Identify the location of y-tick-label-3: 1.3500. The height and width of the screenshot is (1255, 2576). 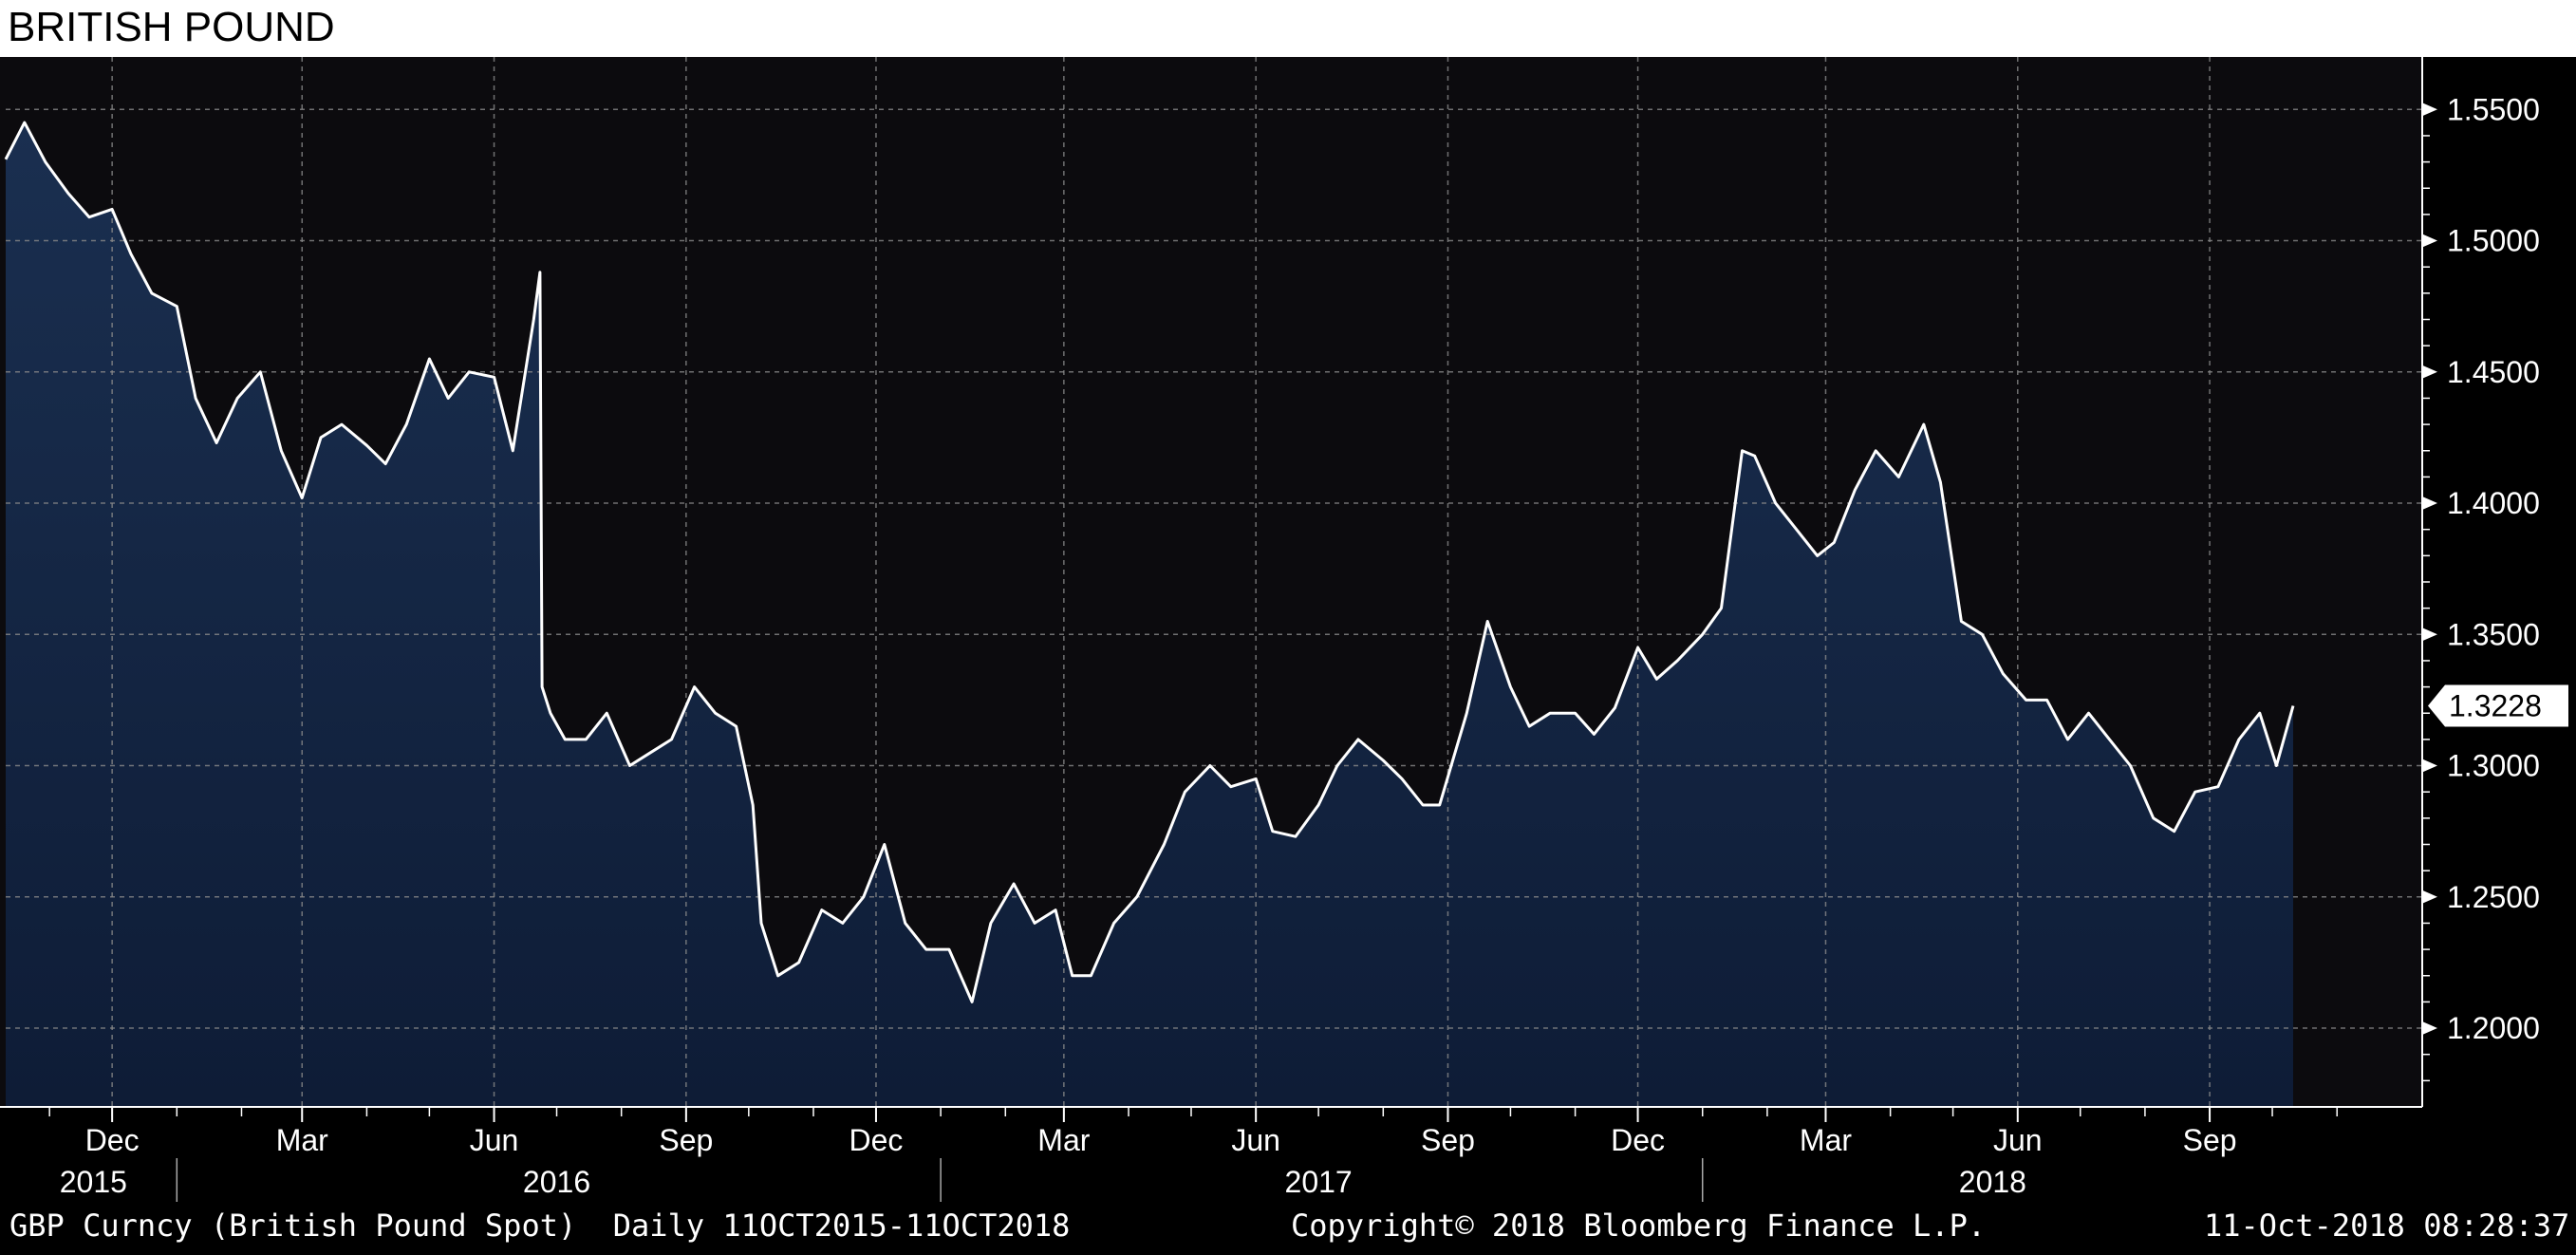
(2494, 634).